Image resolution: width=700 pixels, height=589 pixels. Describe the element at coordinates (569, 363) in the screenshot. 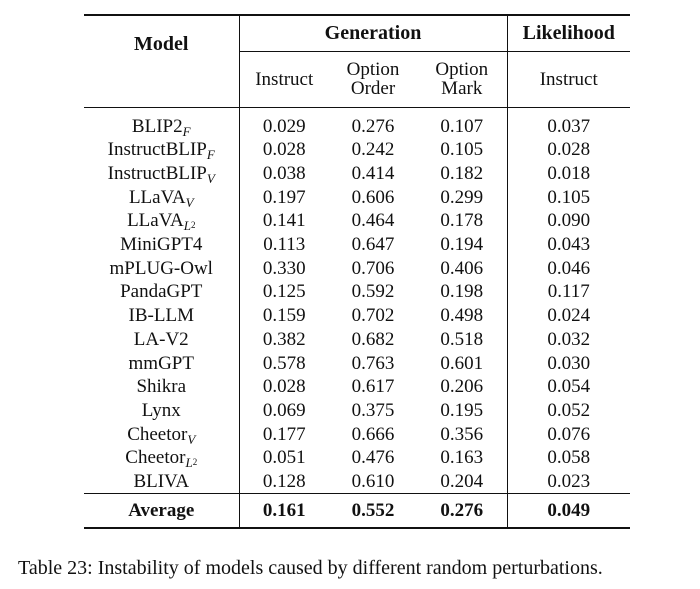

I see `likelihood-instruct-value: 0.030` at that location.